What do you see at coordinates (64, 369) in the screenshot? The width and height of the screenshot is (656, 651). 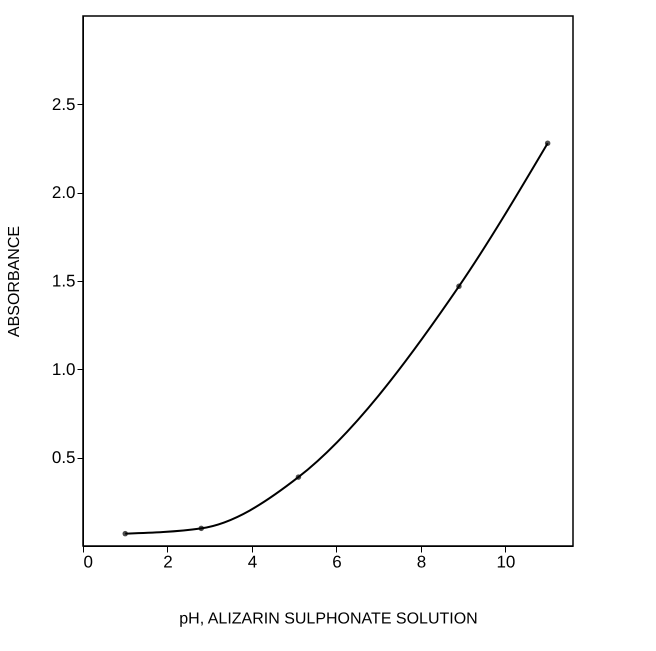 I see `y-tick-label: 1.0` at bounding box center [64, 369].